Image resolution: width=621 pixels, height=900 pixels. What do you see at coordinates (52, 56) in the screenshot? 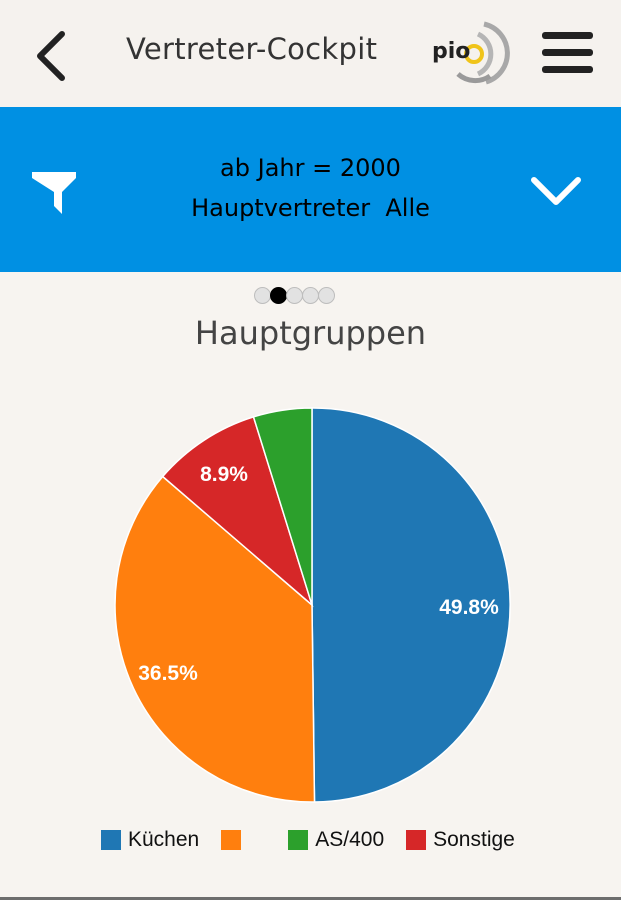
I see `back-chevron-icon` at bounding box center [52, 56].